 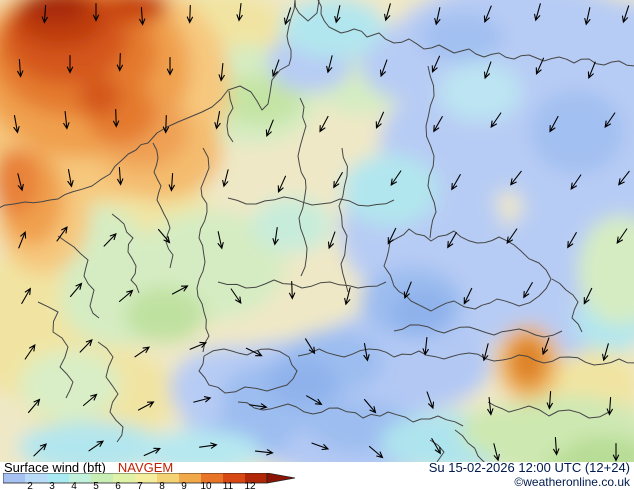 What do you see at coordinates (96, 485) in the screenshot?
I see `colorbar-tick-label: 5` at bounding box center [96, 485].